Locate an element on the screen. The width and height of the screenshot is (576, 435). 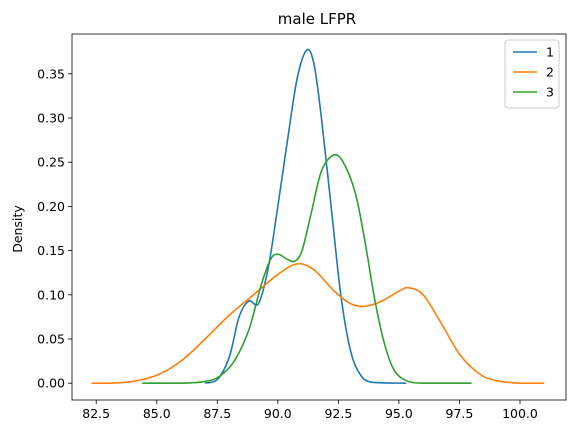
legend-label: 2 is located at coordinates (550, 72).